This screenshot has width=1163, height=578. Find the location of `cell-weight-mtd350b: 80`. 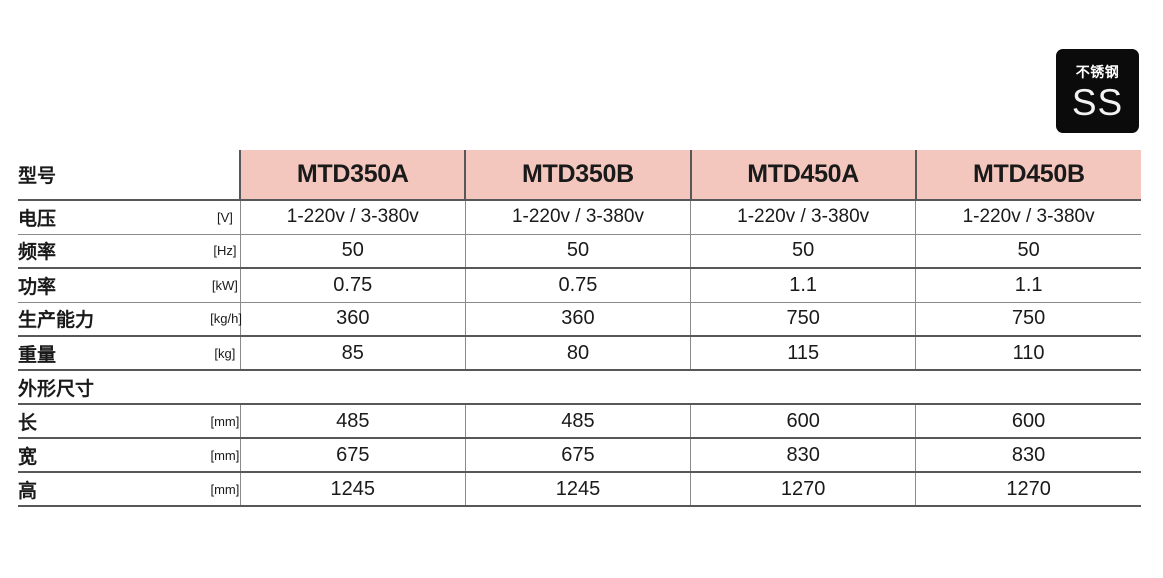

cell-weight-mtd350b: 80 is located at coordinates (578, 352).